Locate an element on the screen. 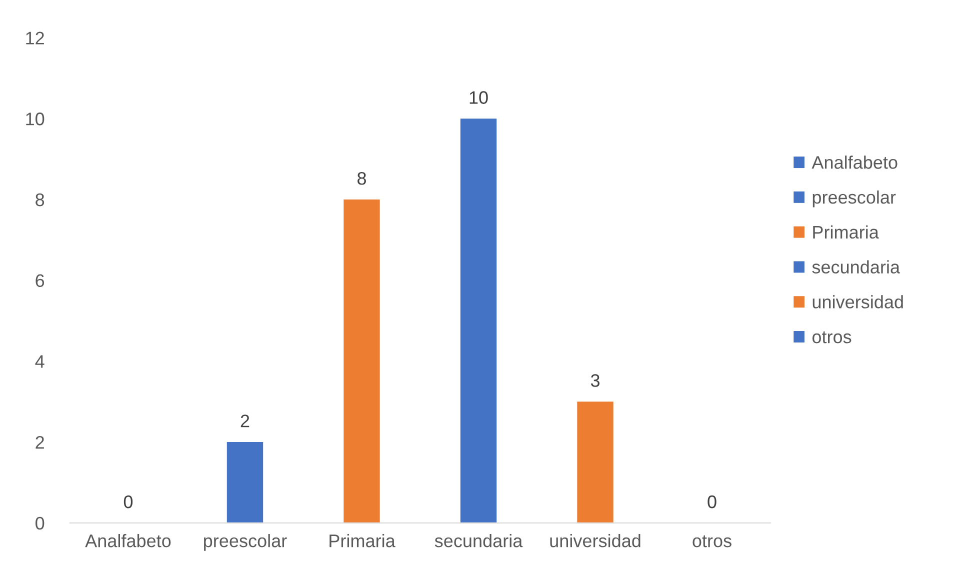 This screenshot has width=957, height=581. y-tick-label: 10 is located at coordinates (35, 119).